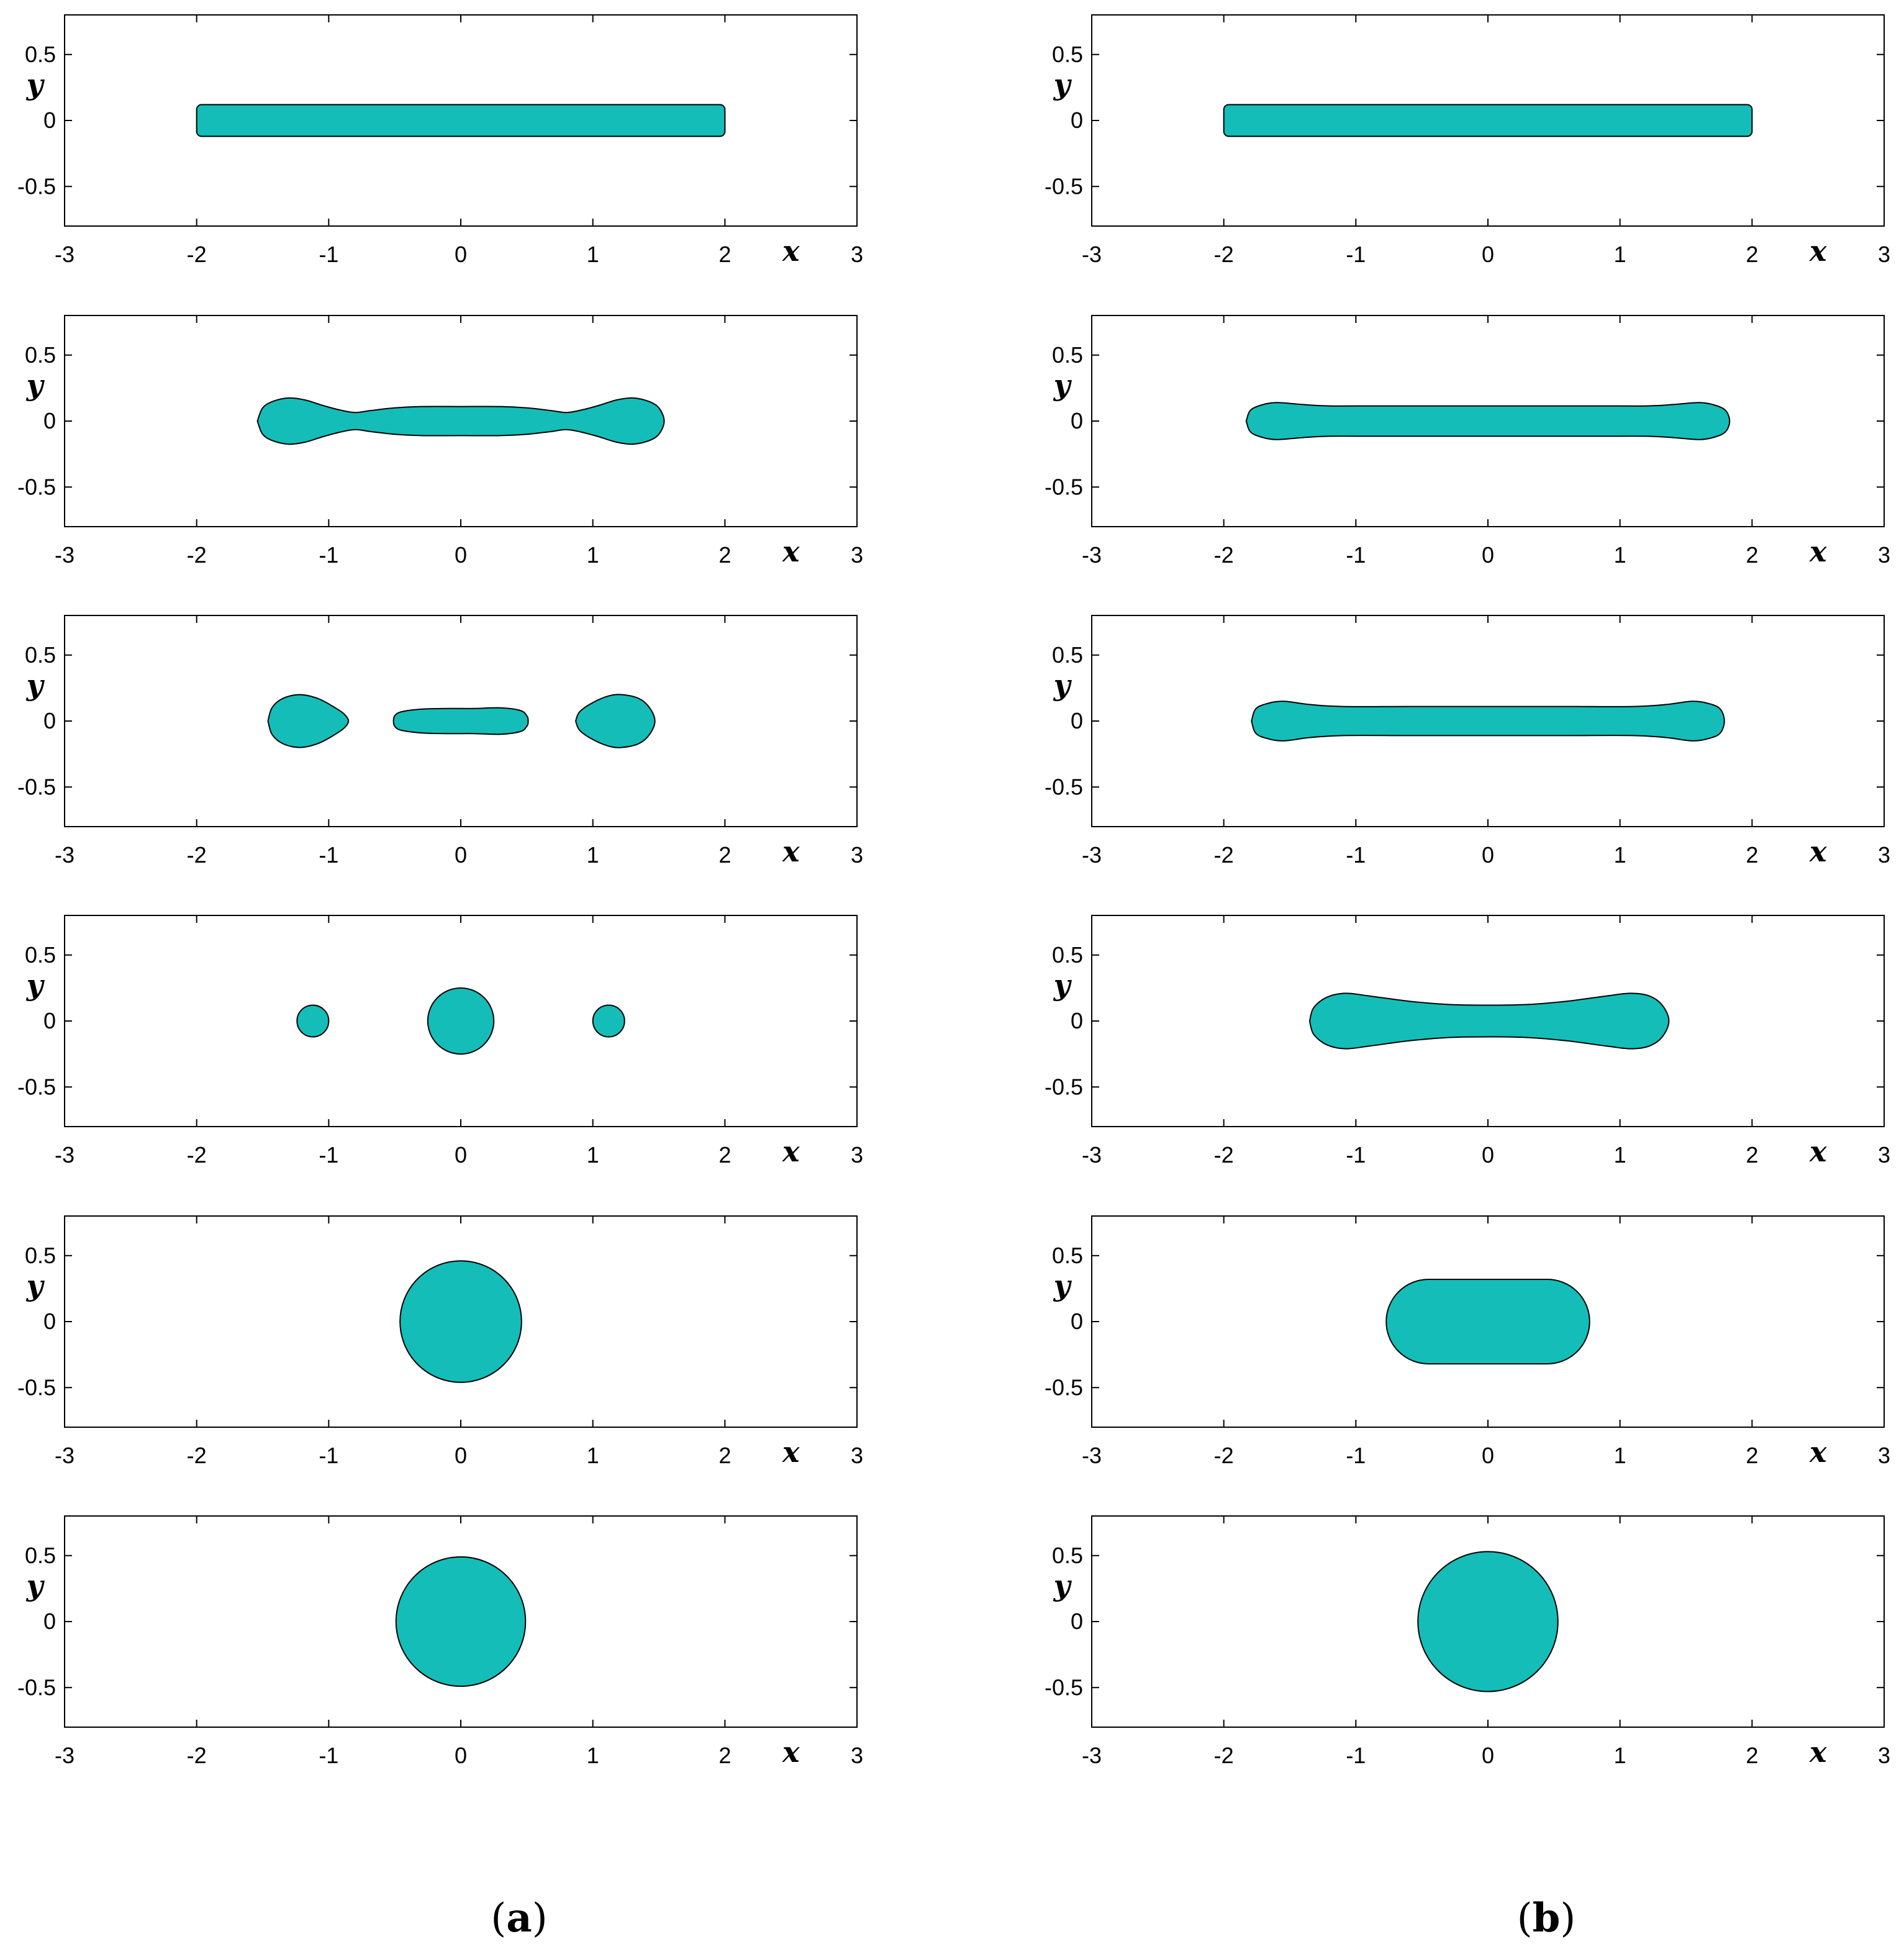 The width and height of the screenshot is (1904, 1947). Describe the element at coordinates (1467, 1041) in the screenshot. I see `panel-b-4: -3 -2 -1 0 1 2 3 0.5 0 -0.5 x y` at that location.